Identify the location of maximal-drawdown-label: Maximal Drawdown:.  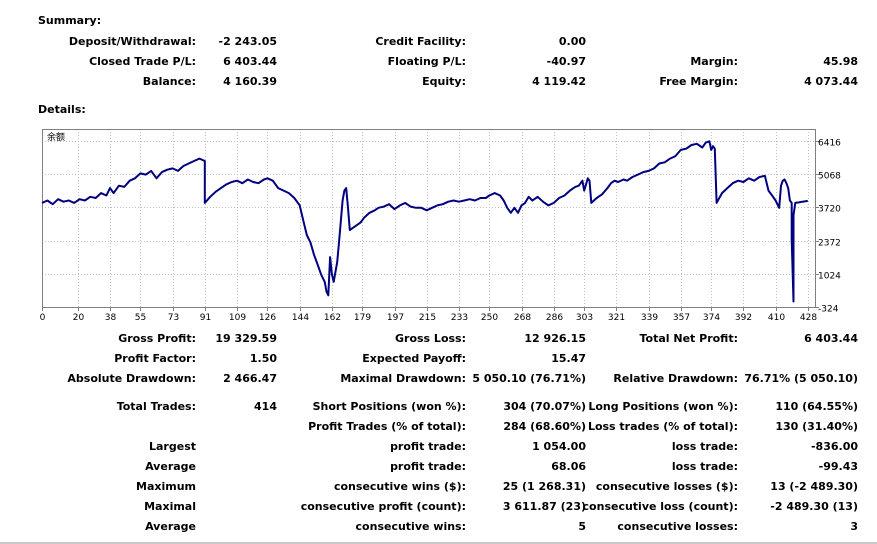
(403, 378).